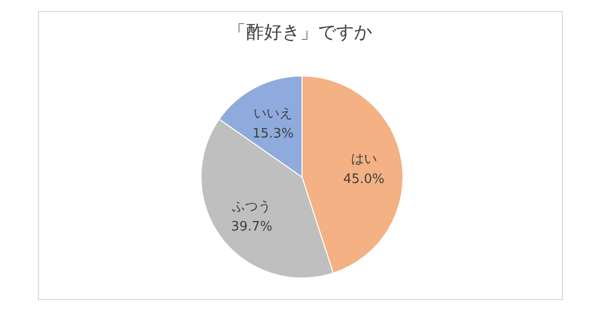  I want to click on data-label: 15.3%, so click(273, 134).